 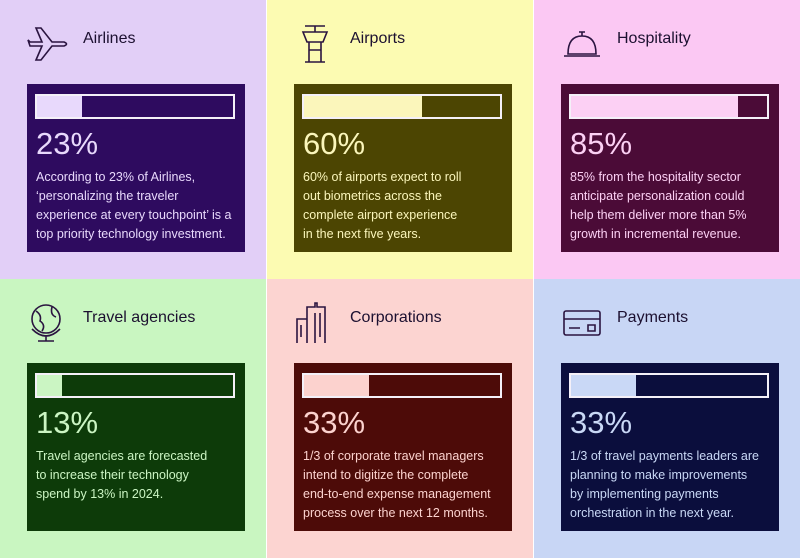 What do you see at coordinates (100, 494) in the screenshot?
I see `description-line: spend by 13% in 2024.` at bounding box center [100, 494].